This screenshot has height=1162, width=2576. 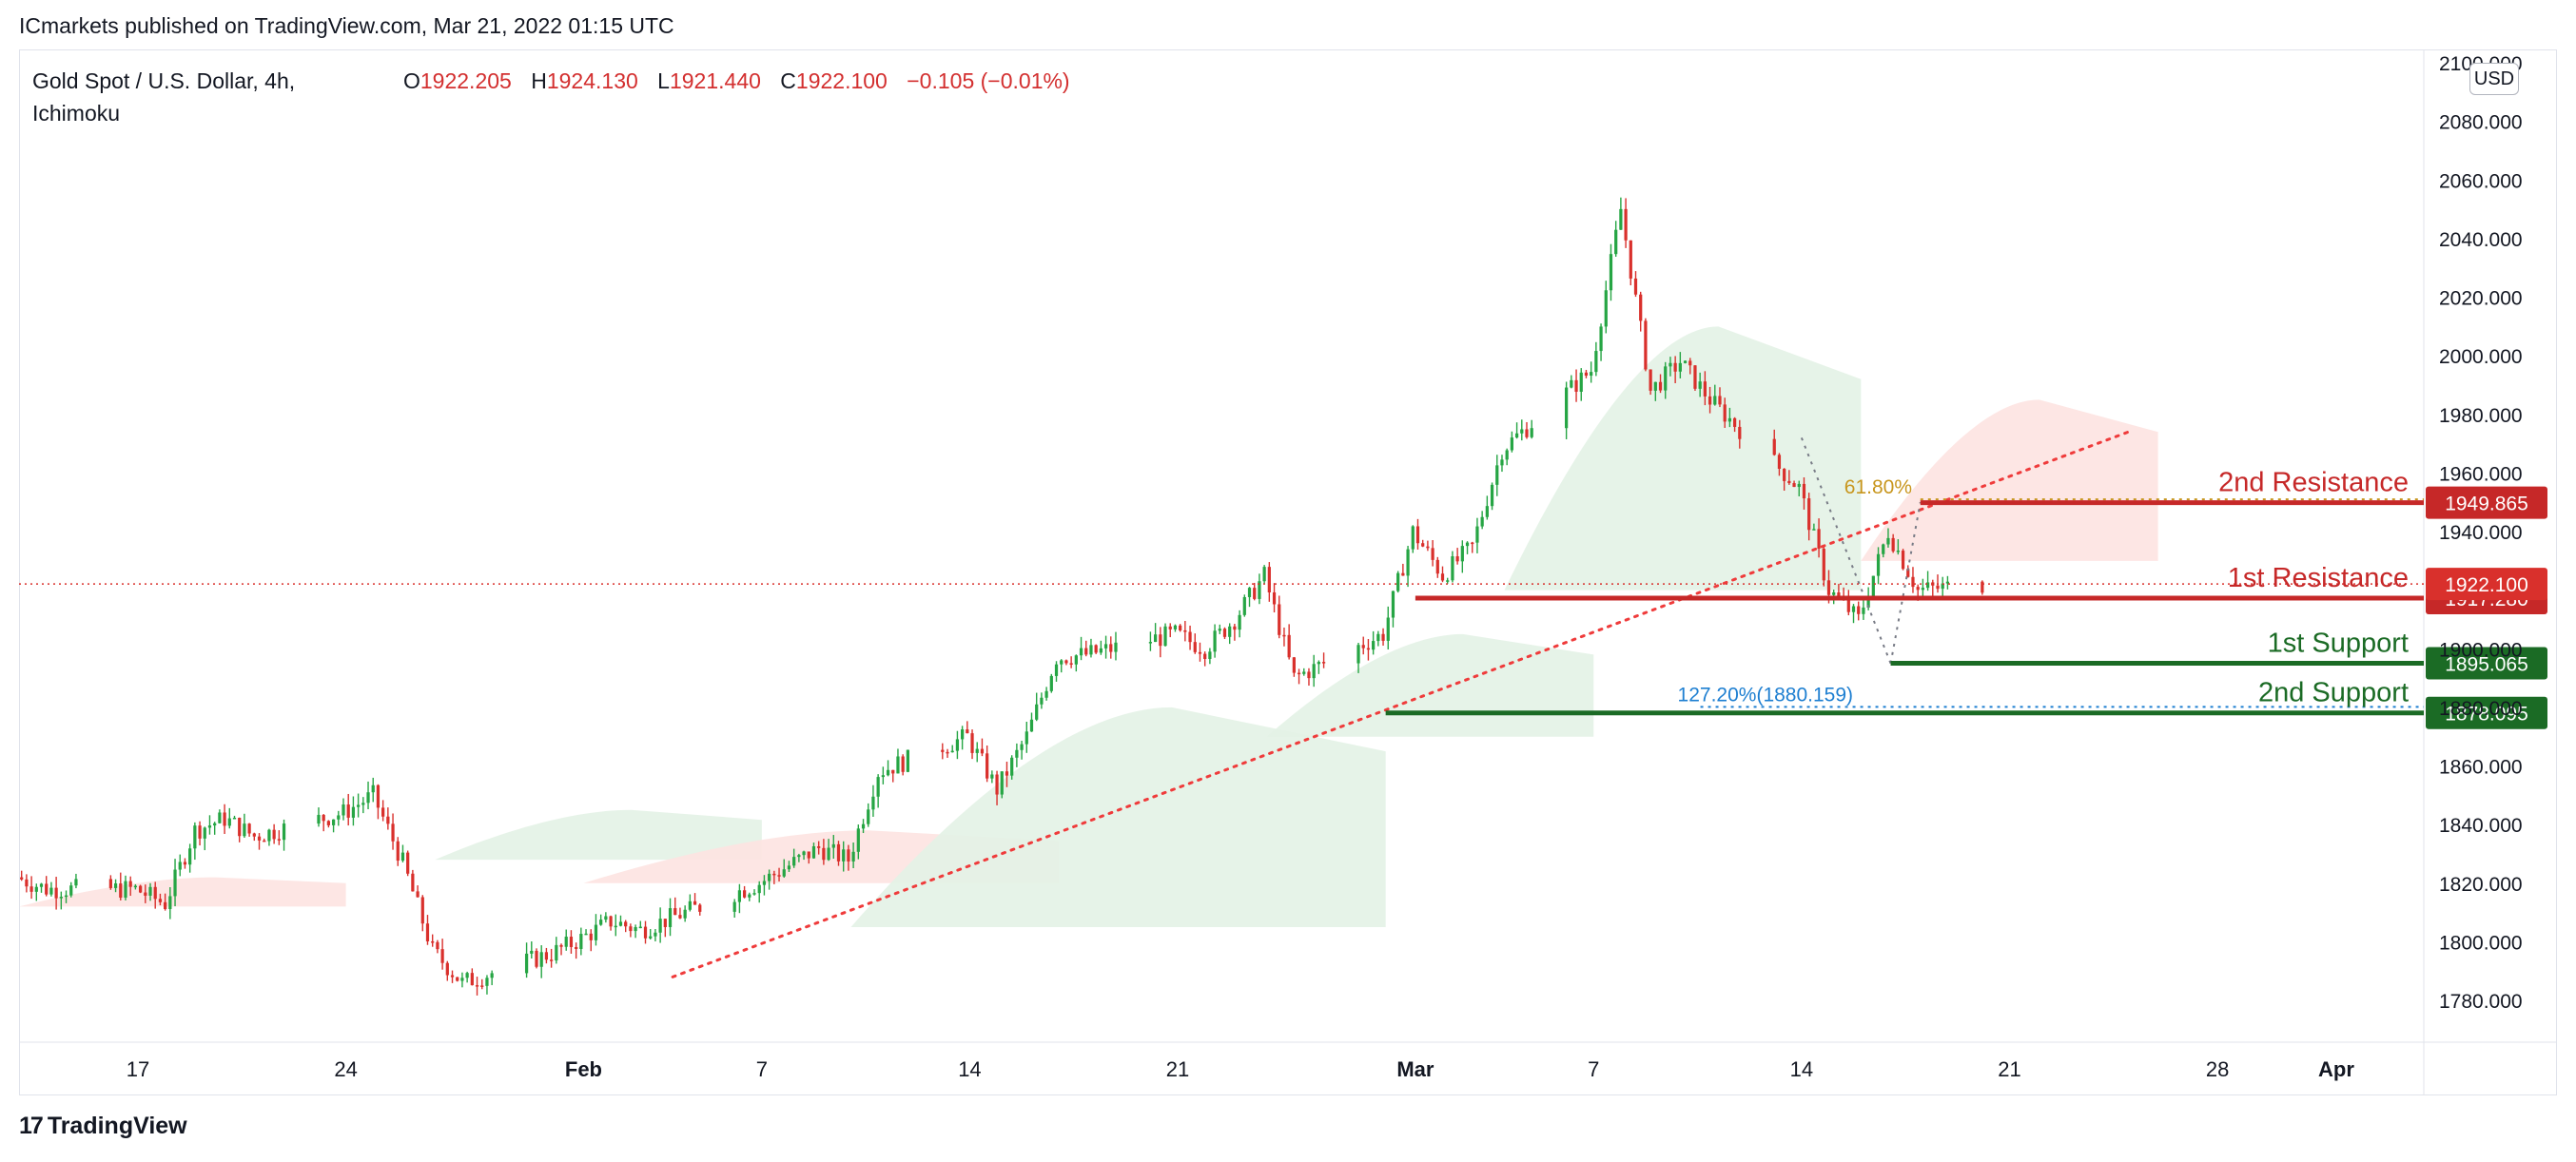 I want to click on symbol-title: Gold Spot / U.S. Dollar, 4h,, so click(x=164, y=81).